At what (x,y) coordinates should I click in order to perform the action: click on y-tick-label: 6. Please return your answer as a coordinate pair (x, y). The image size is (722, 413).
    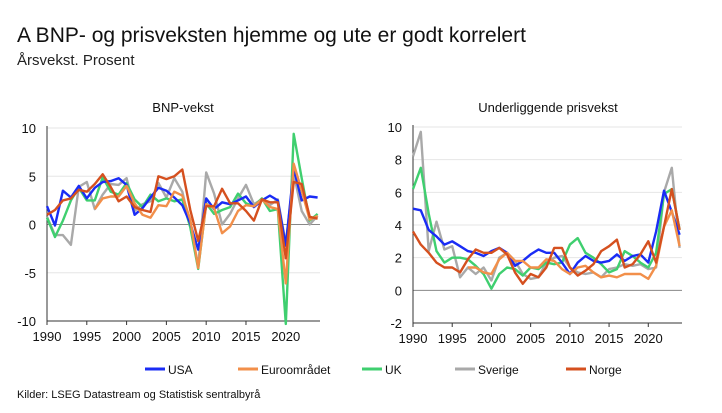
    Looking at the image, I should click on (398, 192).